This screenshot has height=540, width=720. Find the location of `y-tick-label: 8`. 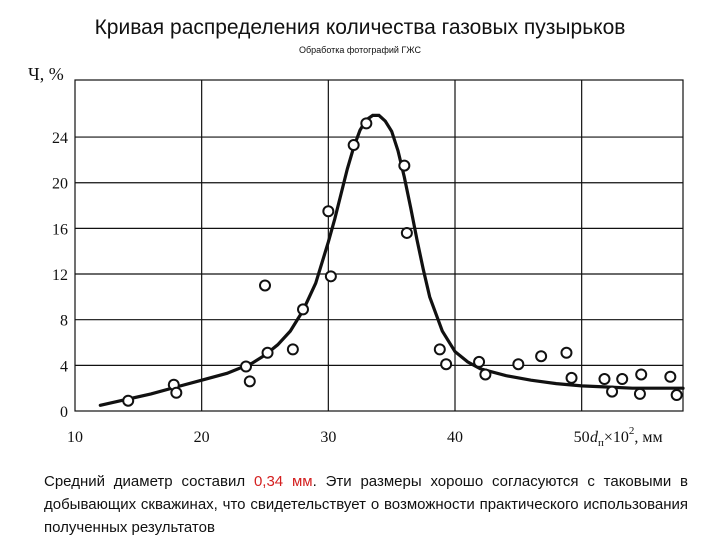

y-tick-label: 8 is located at coordinates (64, 321).